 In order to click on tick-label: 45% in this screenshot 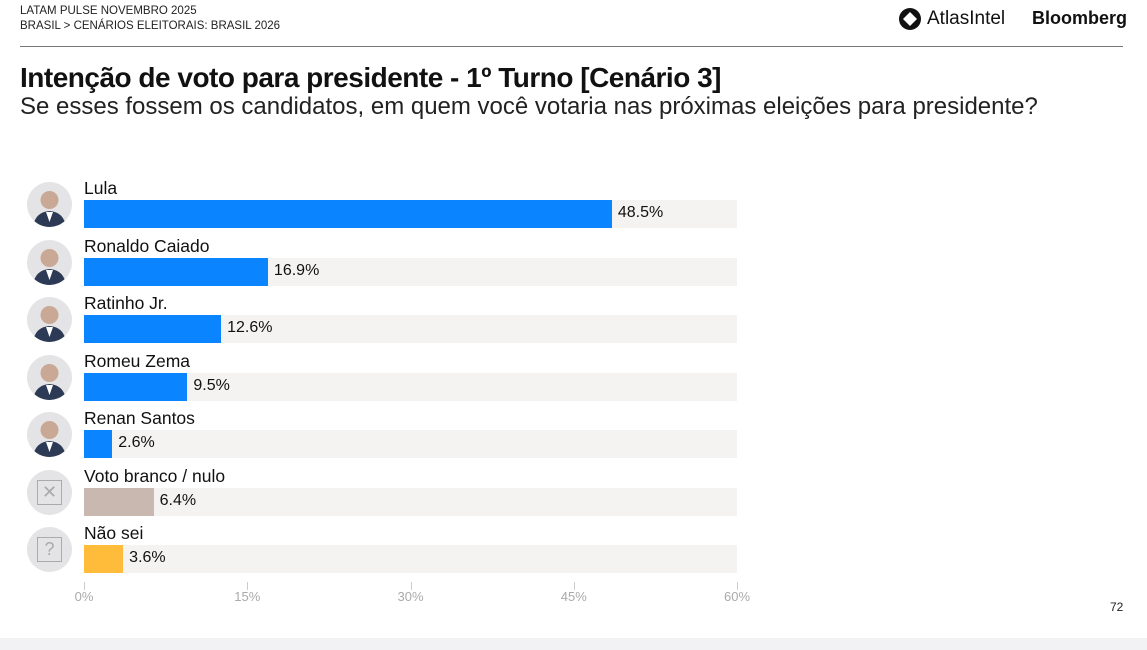, I will do `click(573, 596)`.